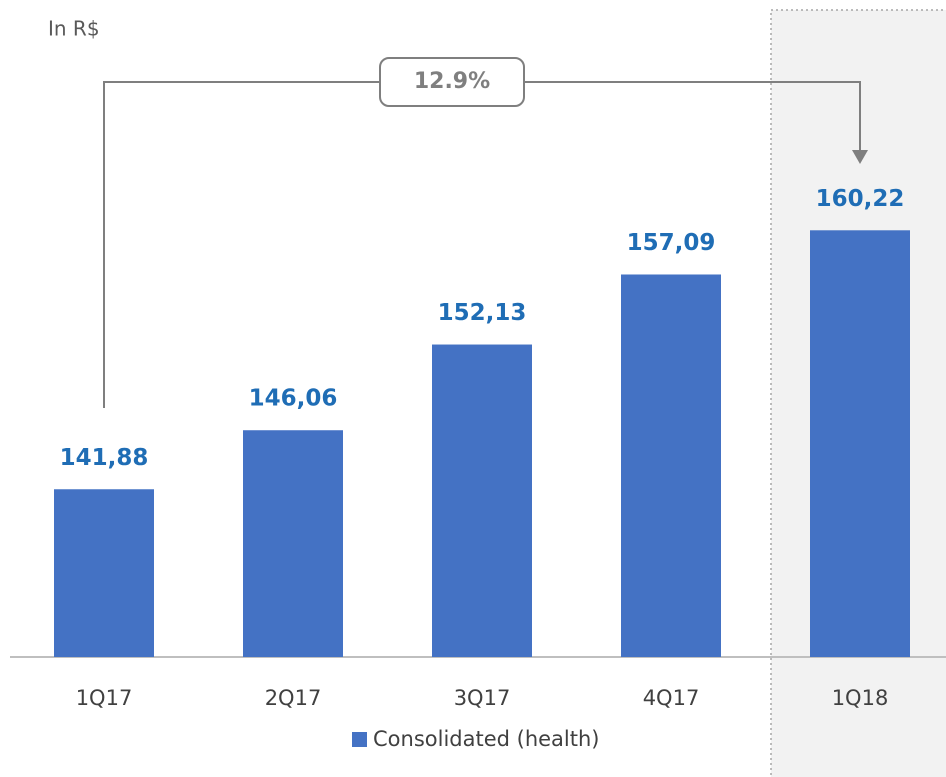 The height and width of the screenshot is (777, 946). What do you see at coordinates (359, 739) in the screenshot?
I see `legend-swatch` at bounding box center [359, 739].